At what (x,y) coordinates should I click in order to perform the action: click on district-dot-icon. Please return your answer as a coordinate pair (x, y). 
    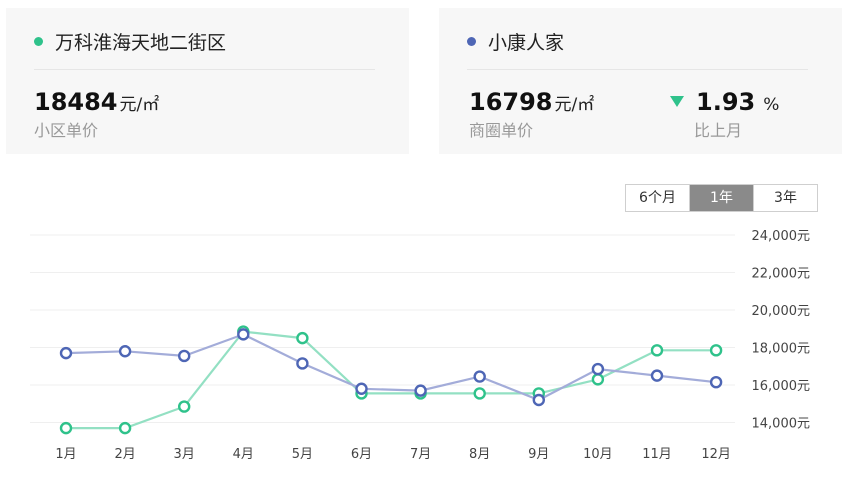
    Looking at the image, I should click on (471, 41).